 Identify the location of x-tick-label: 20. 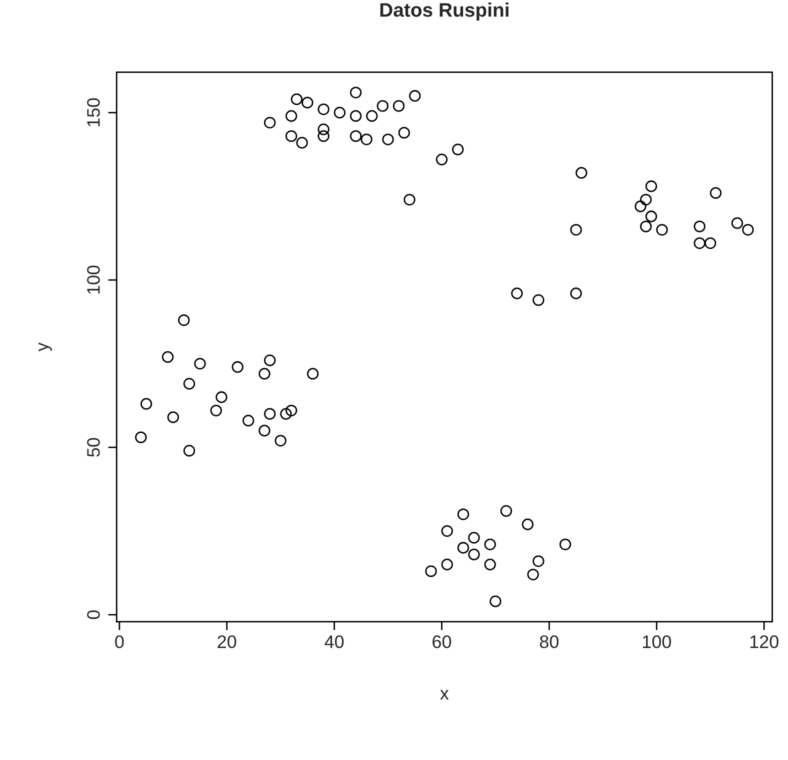
(227, 641).